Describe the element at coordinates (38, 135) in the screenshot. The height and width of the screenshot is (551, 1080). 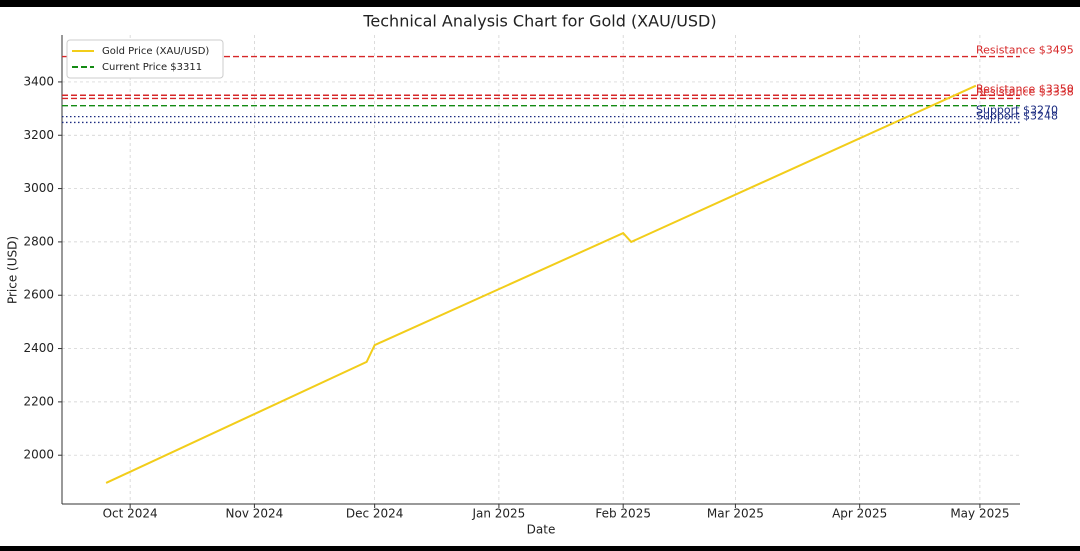
I see `y-tick-label: 3200` at that location.